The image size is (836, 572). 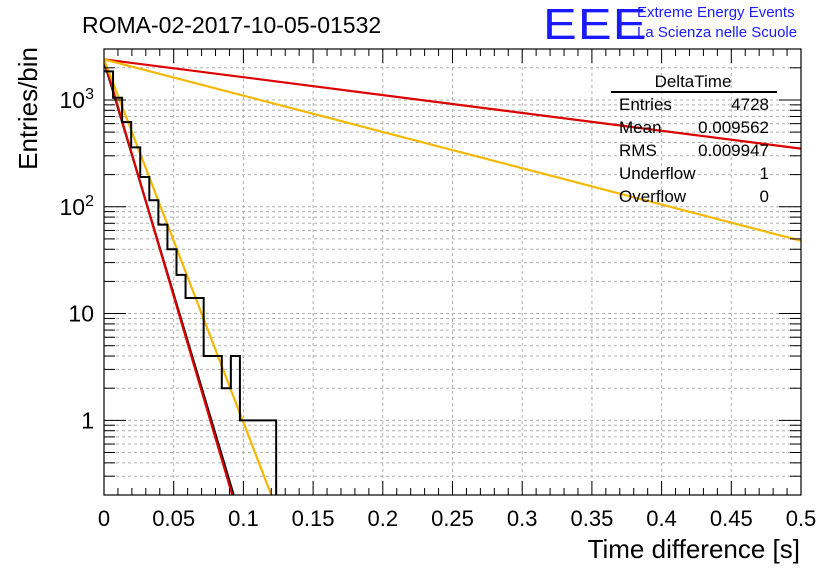 What do you see at coordinates (231, 25) in the screenshot?
I see `run-title: ROMA-02-2017-10-05-01532` at bounding box center [231, 25].